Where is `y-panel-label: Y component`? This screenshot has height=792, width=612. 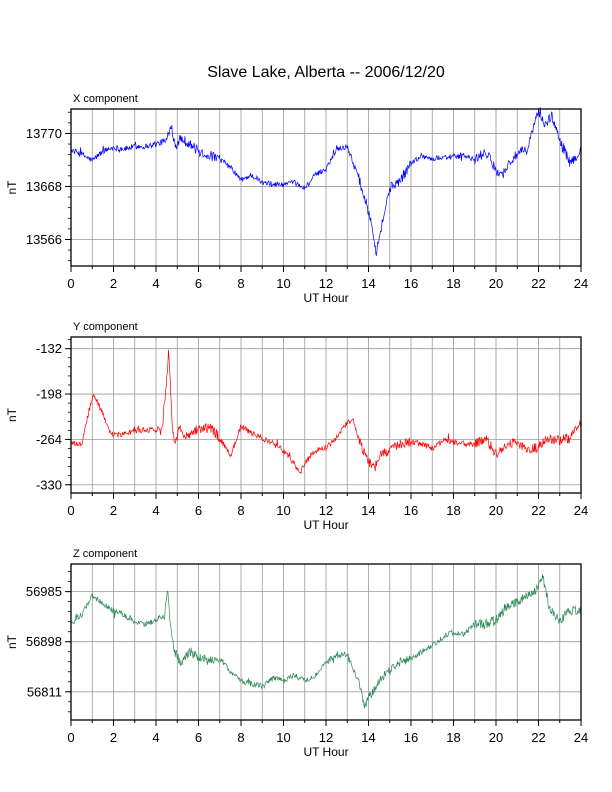
y-panel-label: Y component is located at coordinates (105, 327).